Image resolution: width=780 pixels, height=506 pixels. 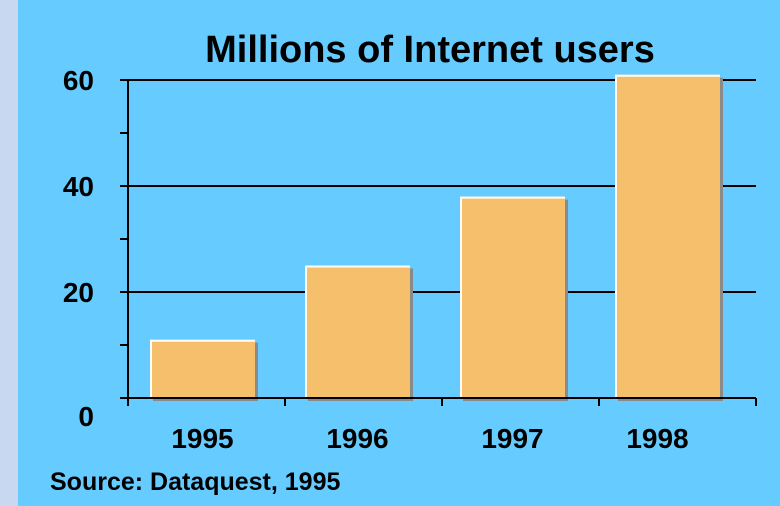 I want to click on chart-title: Millions of Internet users, so click(x=430, y=50).